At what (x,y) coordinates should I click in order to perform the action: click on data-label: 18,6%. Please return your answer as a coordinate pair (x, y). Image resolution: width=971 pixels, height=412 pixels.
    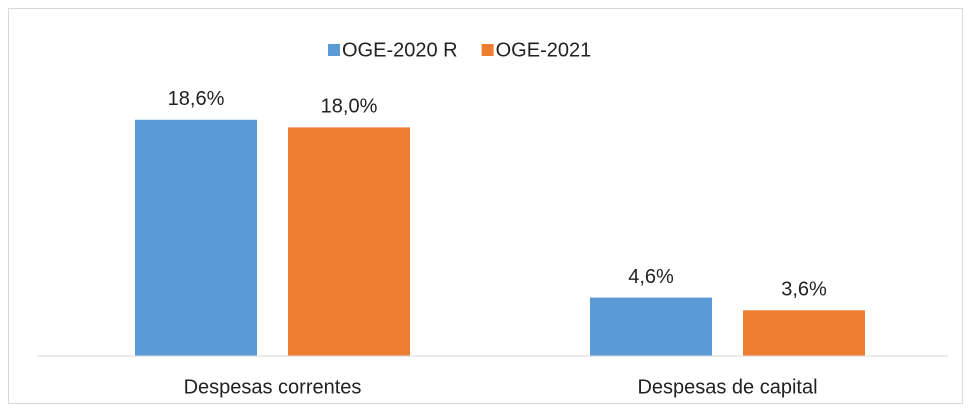
    Looking at the image, I should click on (196, 99).